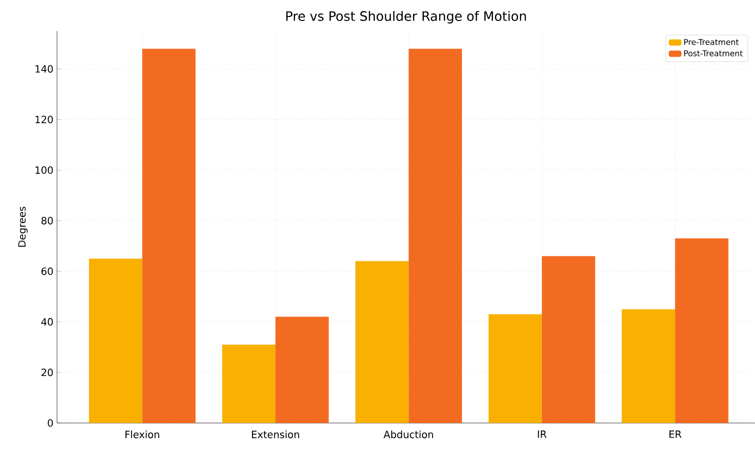 Image resolution: width=755 pixels, height=460 pixels. I want to click on y-tick-label: 20, so click(47, 372).